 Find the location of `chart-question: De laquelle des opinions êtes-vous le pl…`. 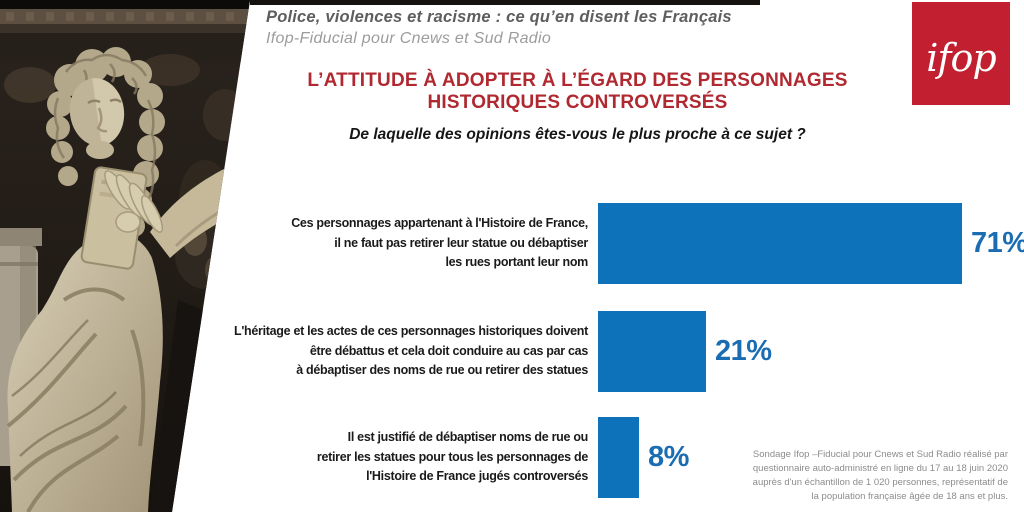

chart-question: De laquelle des opinions êtes-vous le pl… is located at coordinates (577, 134).